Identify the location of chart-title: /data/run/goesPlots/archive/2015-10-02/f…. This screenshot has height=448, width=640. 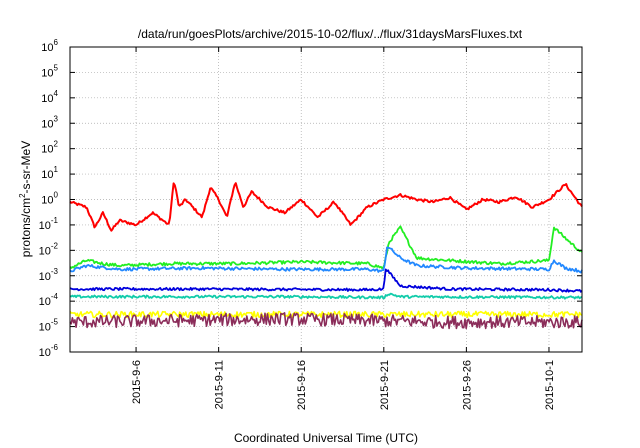
(330, 34).